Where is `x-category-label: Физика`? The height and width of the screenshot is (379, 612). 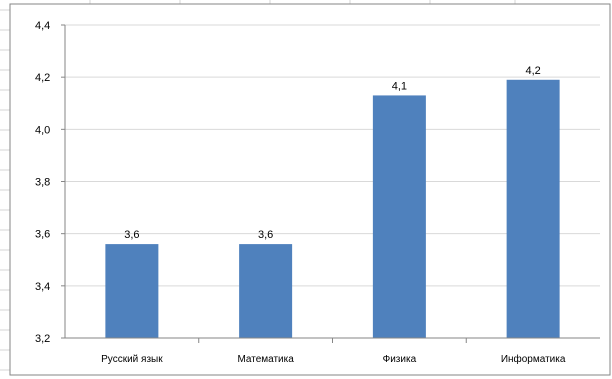 x-category-label: Физика is located at coordinates (400, 359).